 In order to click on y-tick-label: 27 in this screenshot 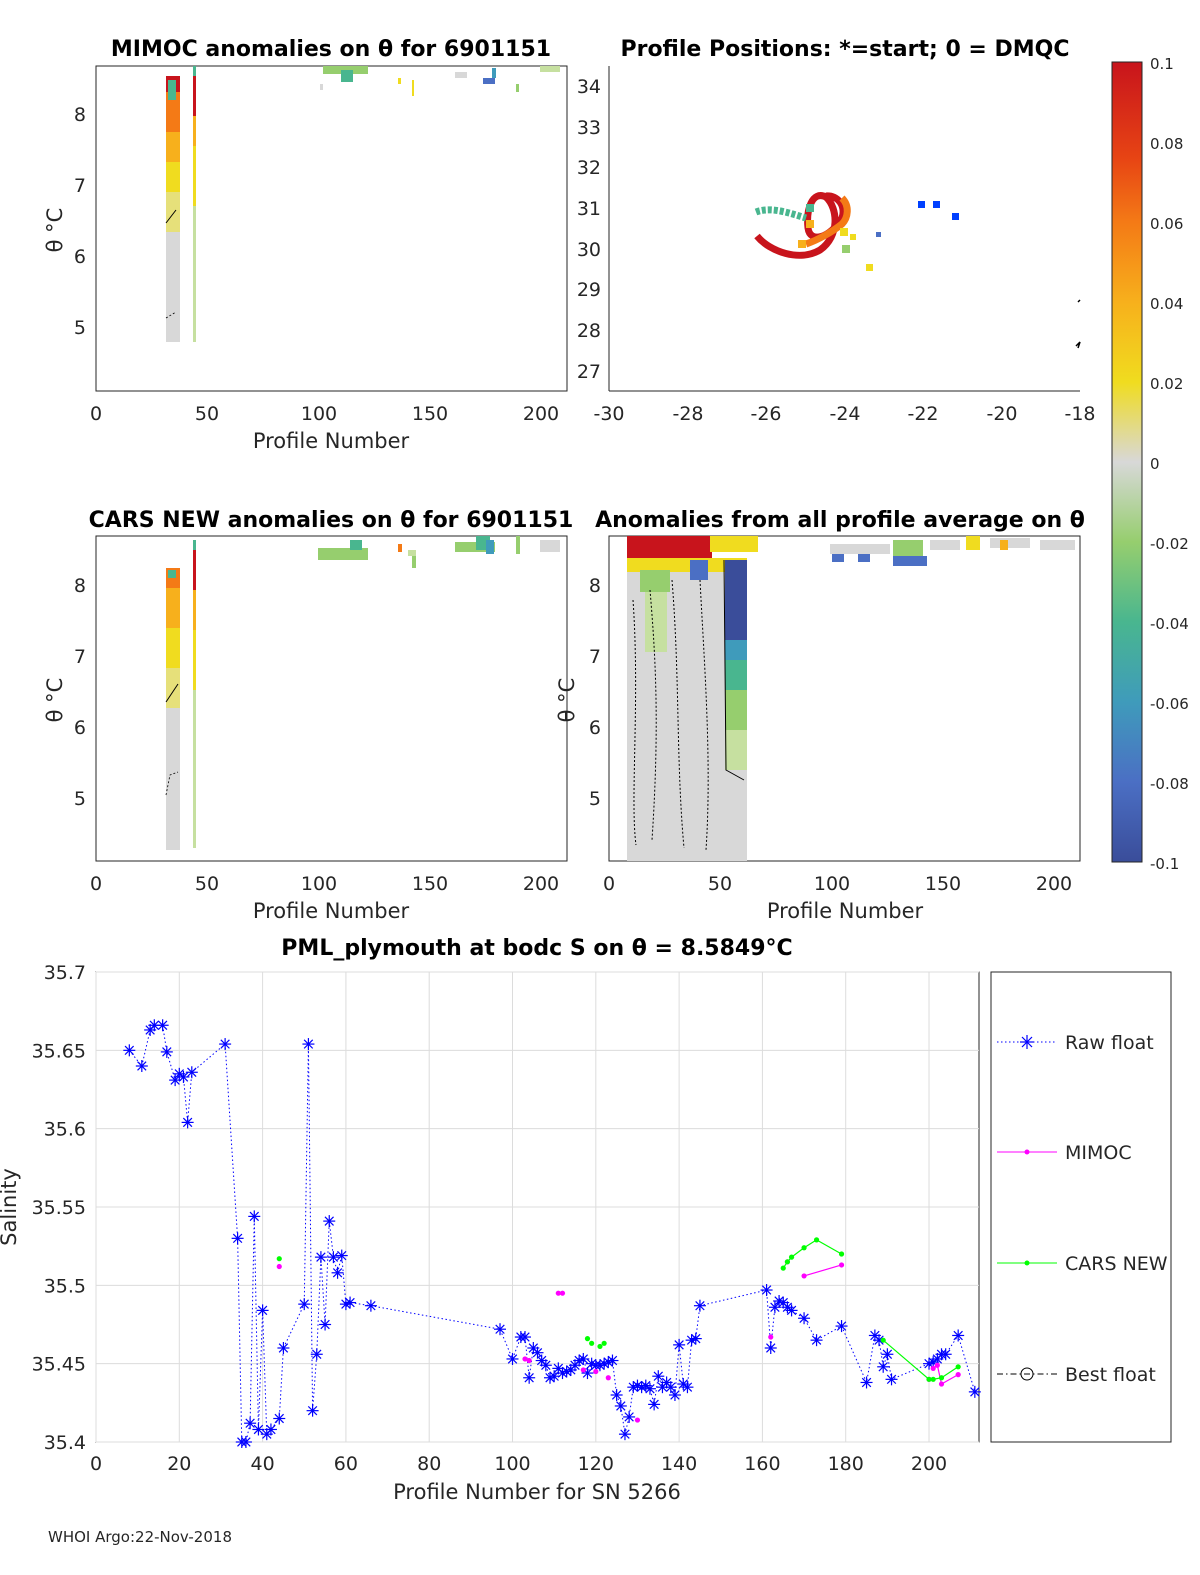, I will do `click(589, 372)`.